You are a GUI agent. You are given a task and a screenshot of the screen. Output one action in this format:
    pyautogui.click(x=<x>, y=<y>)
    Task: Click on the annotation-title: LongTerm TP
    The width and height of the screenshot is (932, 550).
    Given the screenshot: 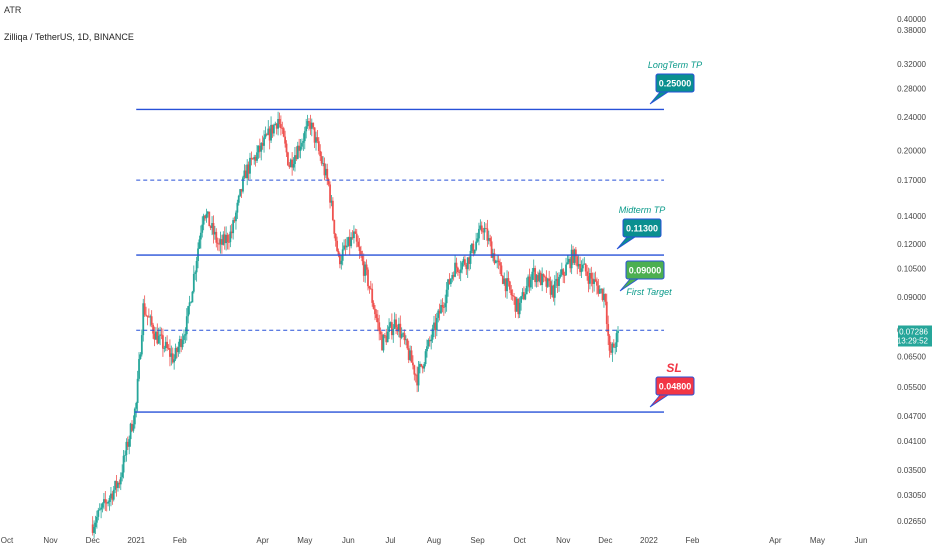 What is the action you would take?
    pyautogui.click(x=675, y=65)
    